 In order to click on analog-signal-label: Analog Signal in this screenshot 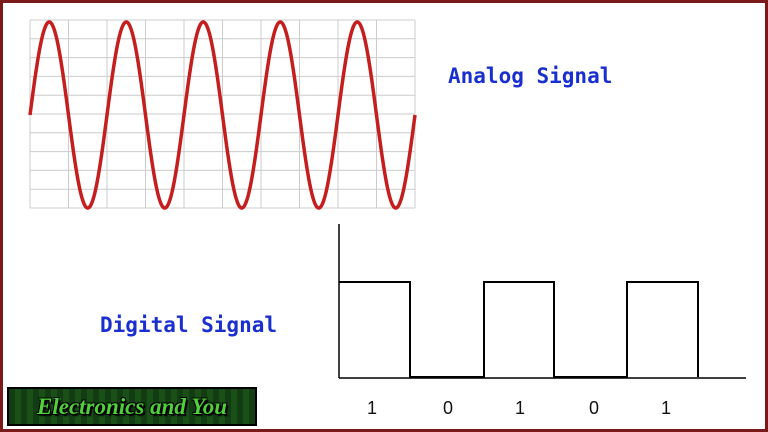, I will do `click(530, 76)`.